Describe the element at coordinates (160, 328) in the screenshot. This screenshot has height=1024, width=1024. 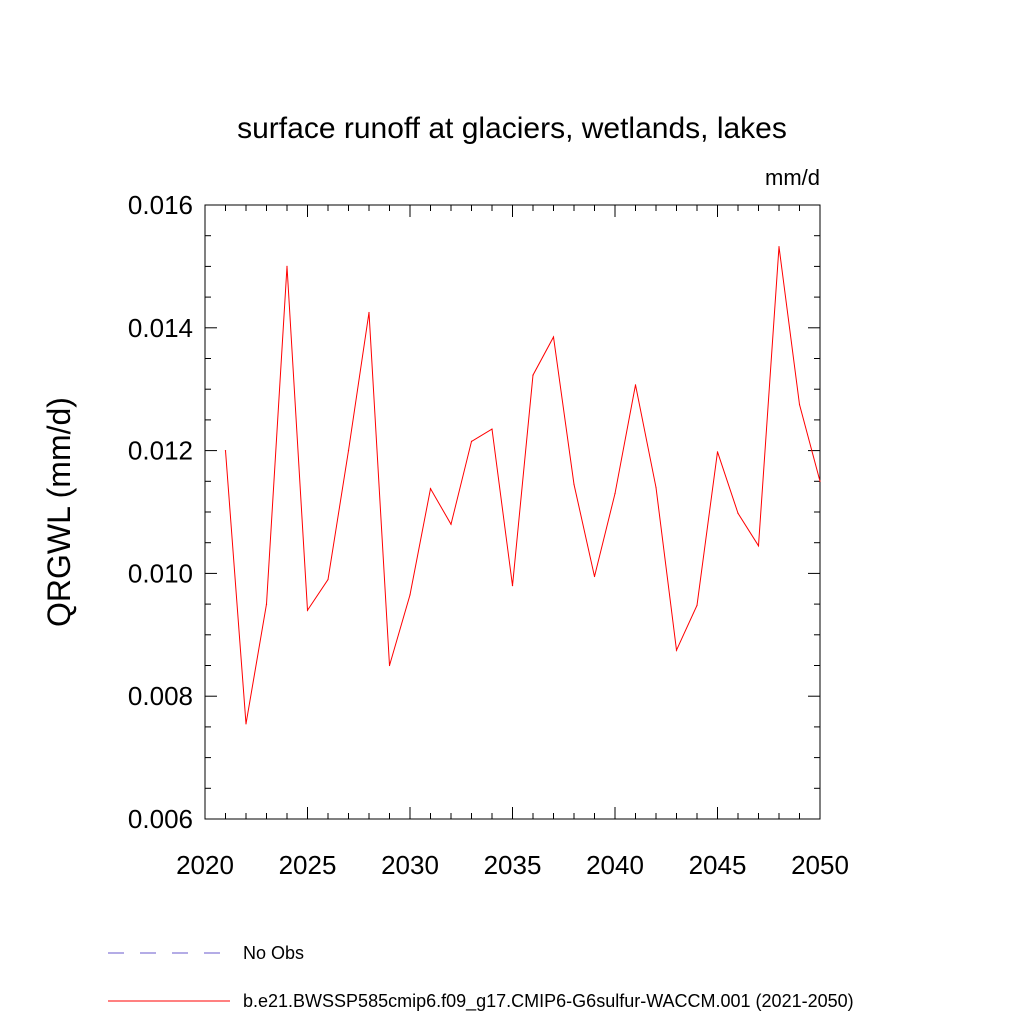
I see `y-tick-label: 0.014` at that location.